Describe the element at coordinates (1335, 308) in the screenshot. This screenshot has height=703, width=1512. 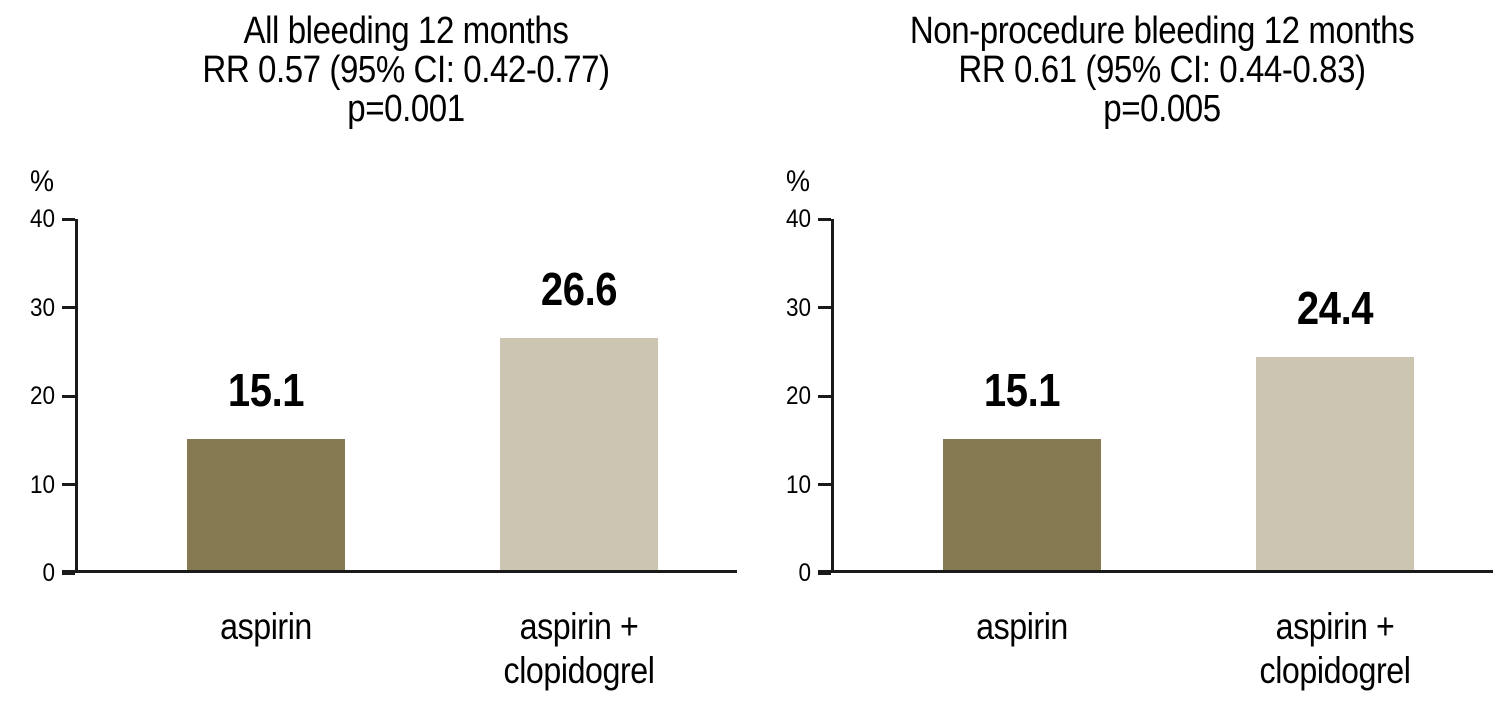
I see `bar-value-label-aspirin-clopidogrel: 24.4` at that location.